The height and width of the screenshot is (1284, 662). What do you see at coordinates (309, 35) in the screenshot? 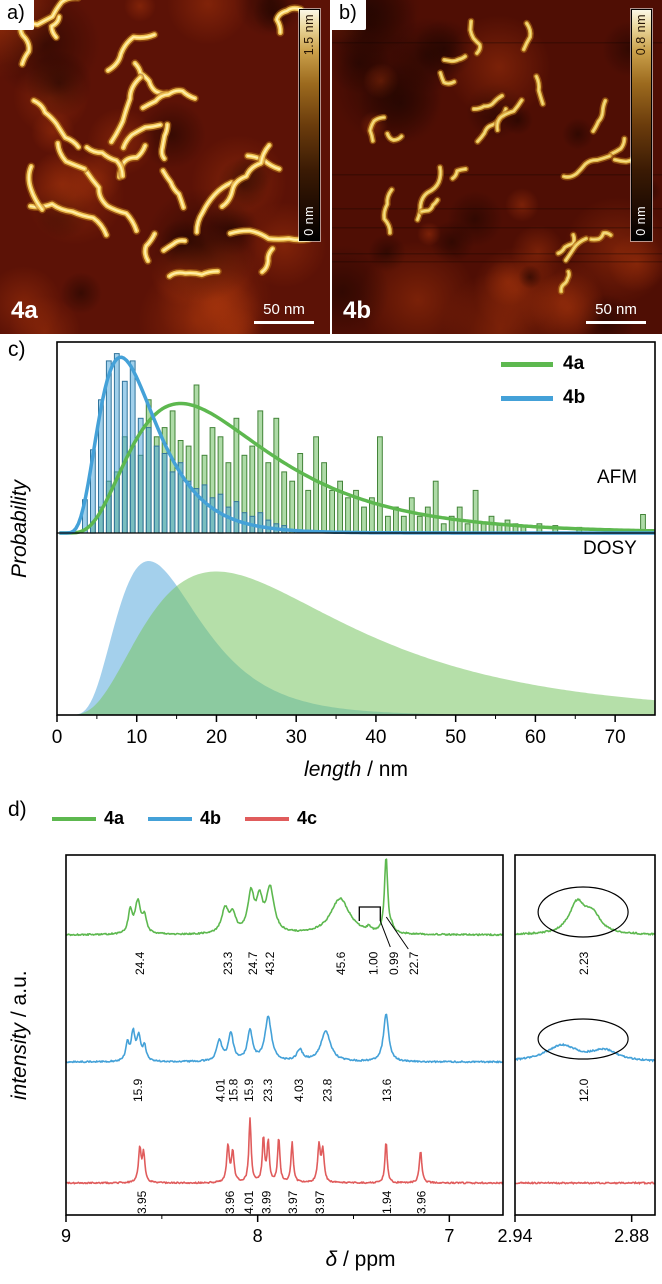
I see `colorbar-max-label: 1.5 nm` at bounding box center [309, 35].